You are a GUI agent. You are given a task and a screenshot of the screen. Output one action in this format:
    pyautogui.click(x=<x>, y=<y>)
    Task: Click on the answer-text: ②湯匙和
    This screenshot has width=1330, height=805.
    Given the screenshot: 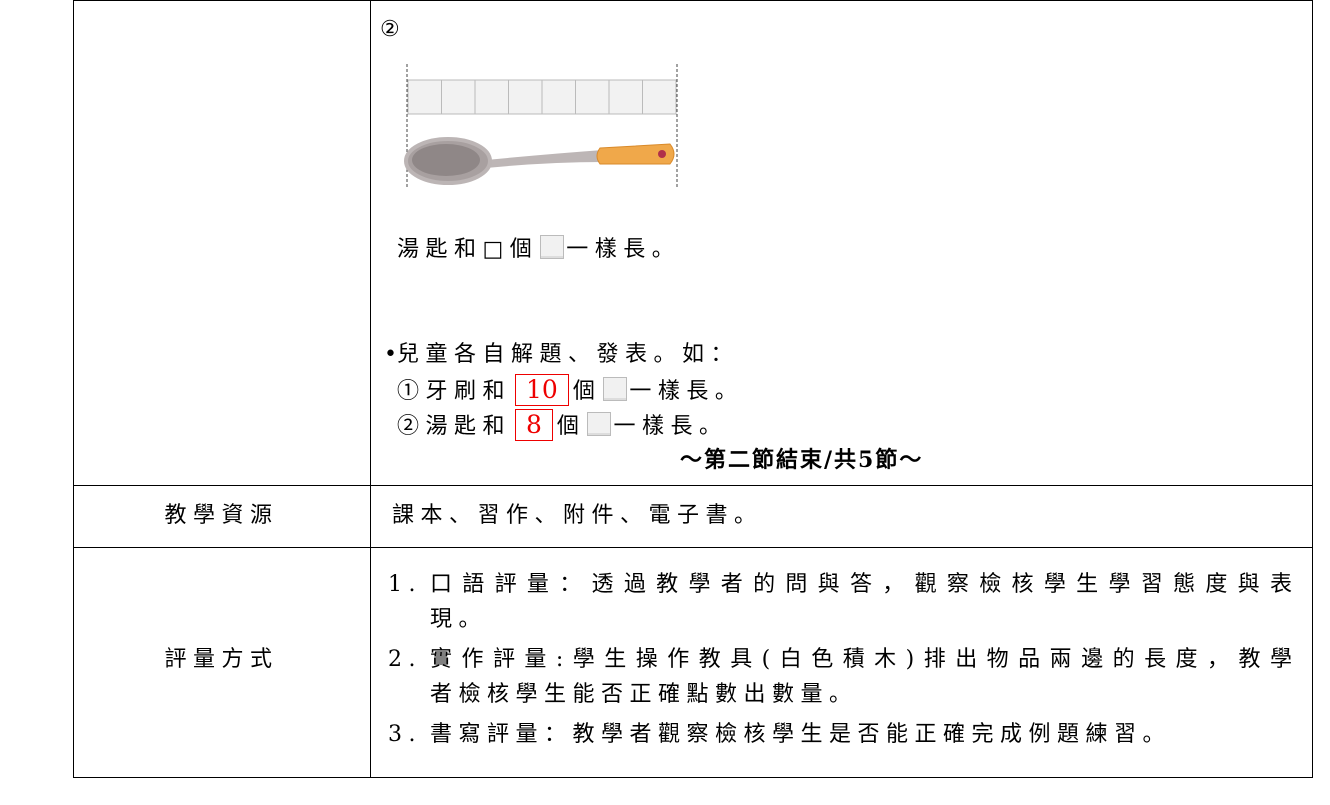 What is the action you would take?
    pyautogui.click(x=454, y=426)
    